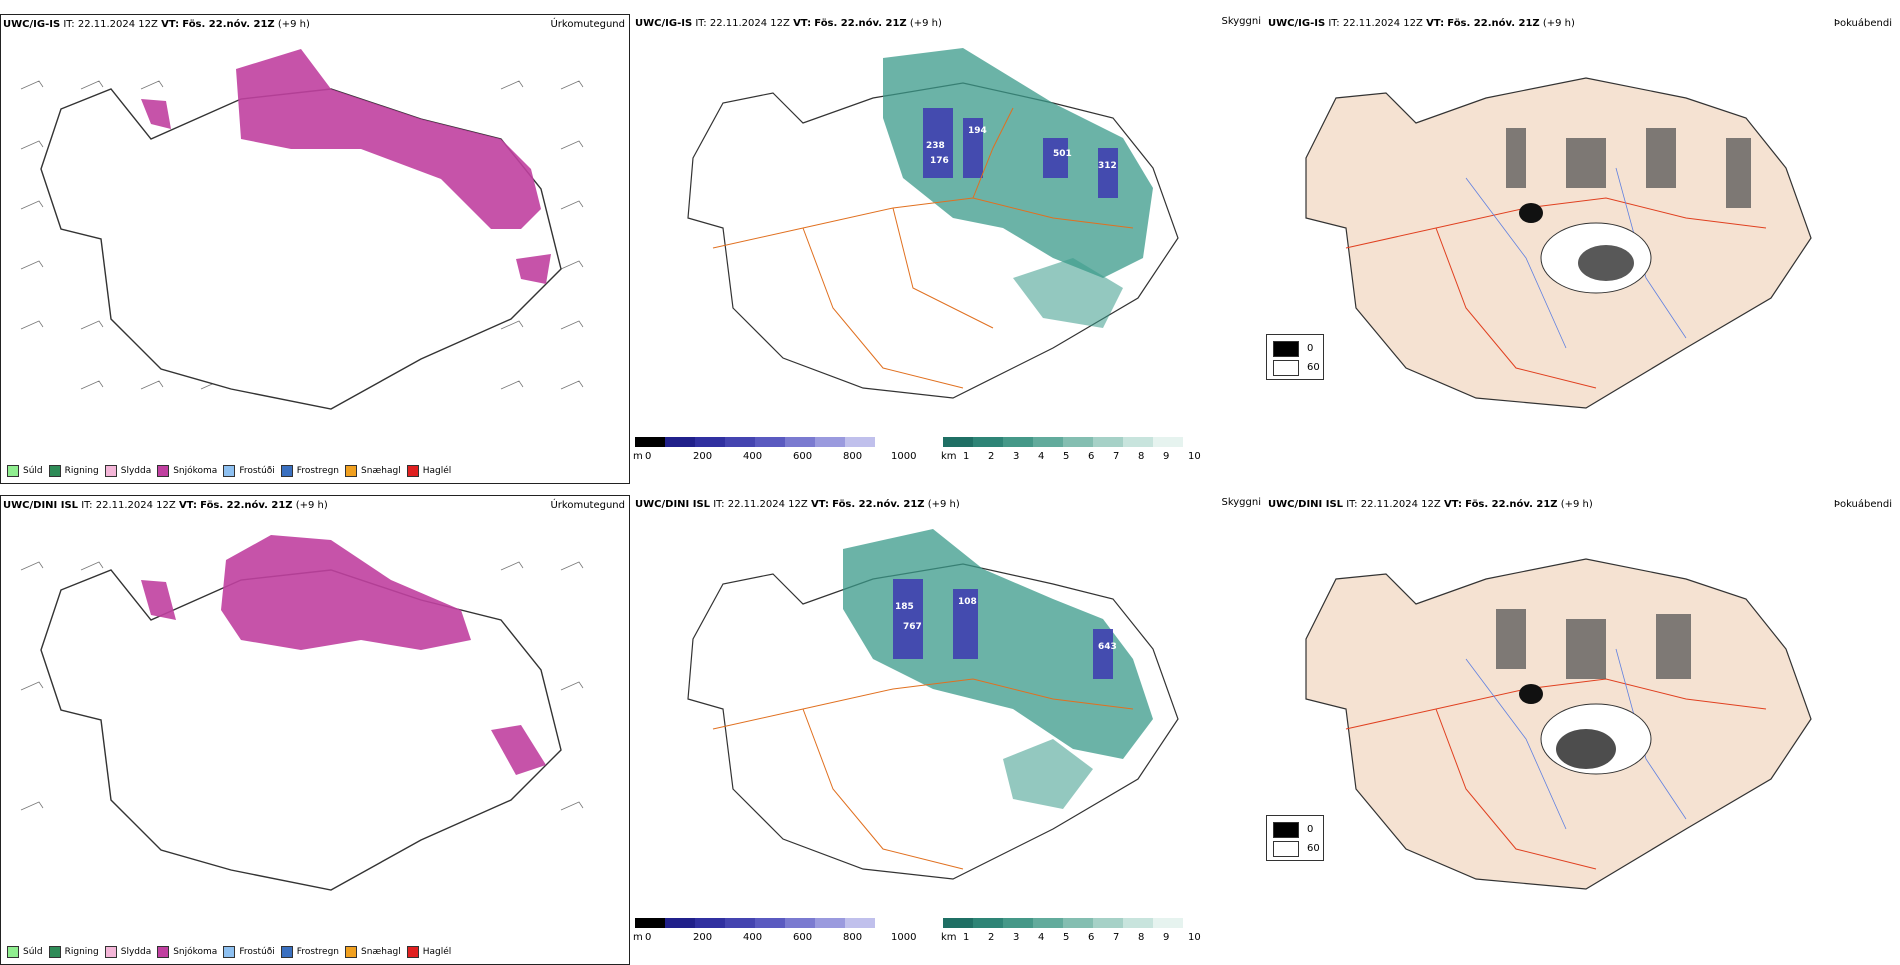 The image size is (1900, 965). What do you see at coordinates (25, 471) in the screenshot?
I see `legend-item: Súld` at bounding box center [25, 471].